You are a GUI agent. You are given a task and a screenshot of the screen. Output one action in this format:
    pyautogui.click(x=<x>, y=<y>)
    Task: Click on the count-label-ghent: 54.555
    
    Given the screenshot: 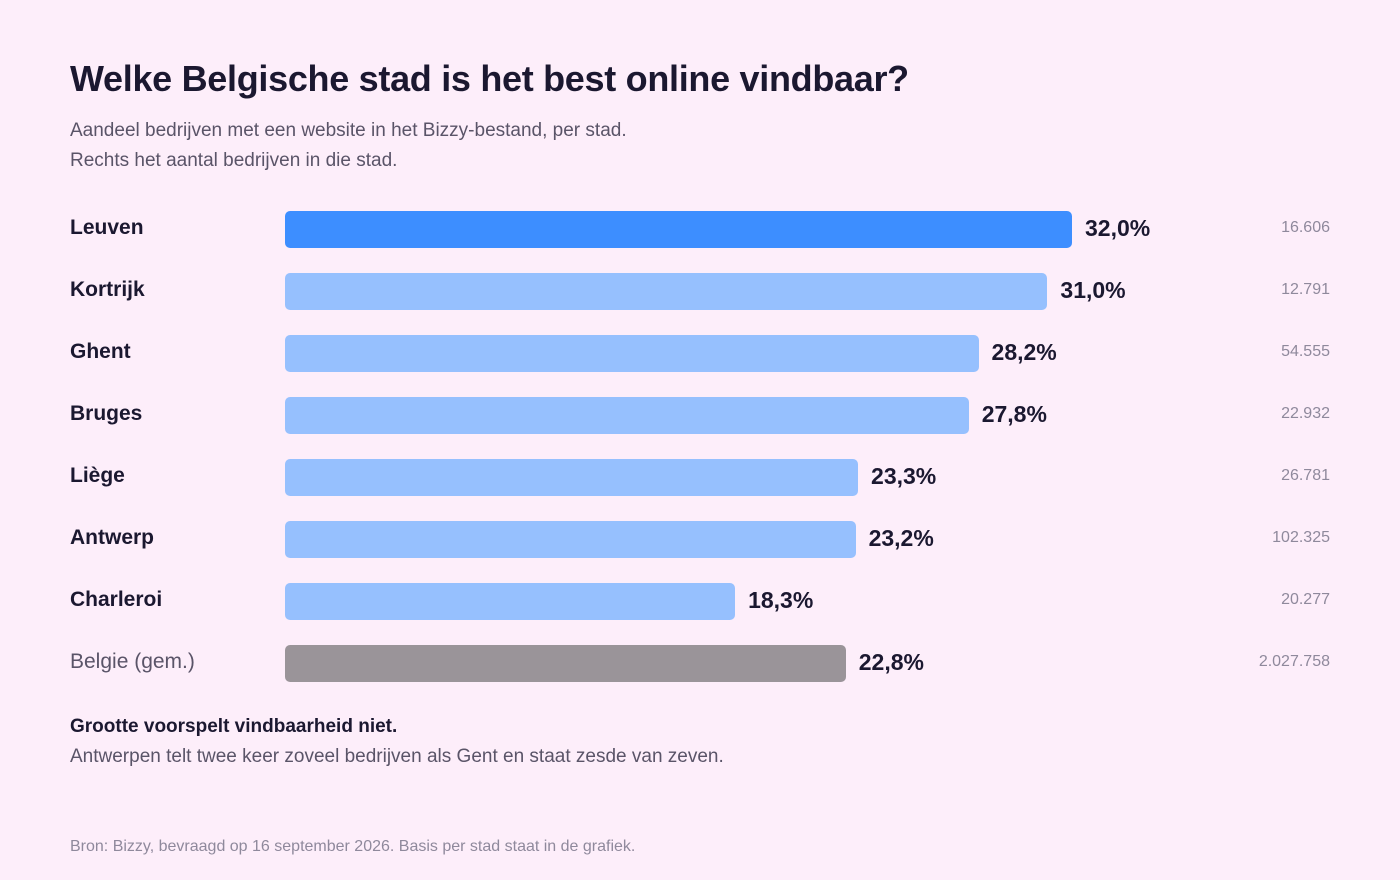 What is the action you would take?
    pyautogui.click(x=1305, y=351)
    